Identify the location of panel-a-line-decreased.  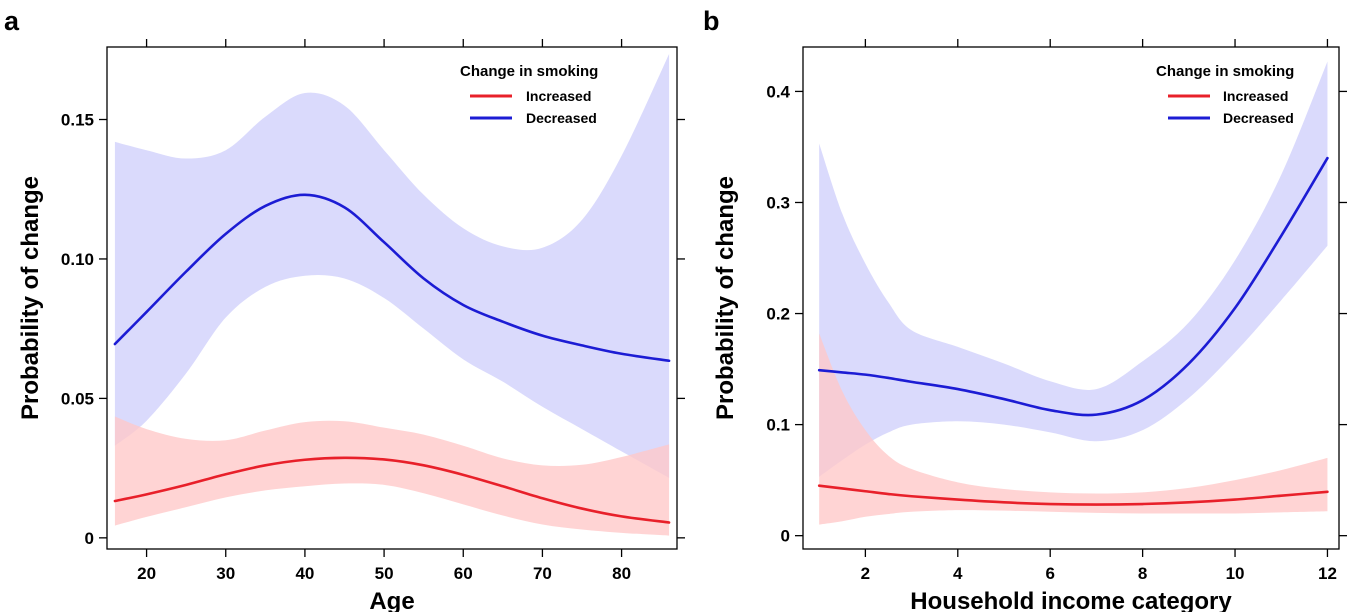
(392, 278).